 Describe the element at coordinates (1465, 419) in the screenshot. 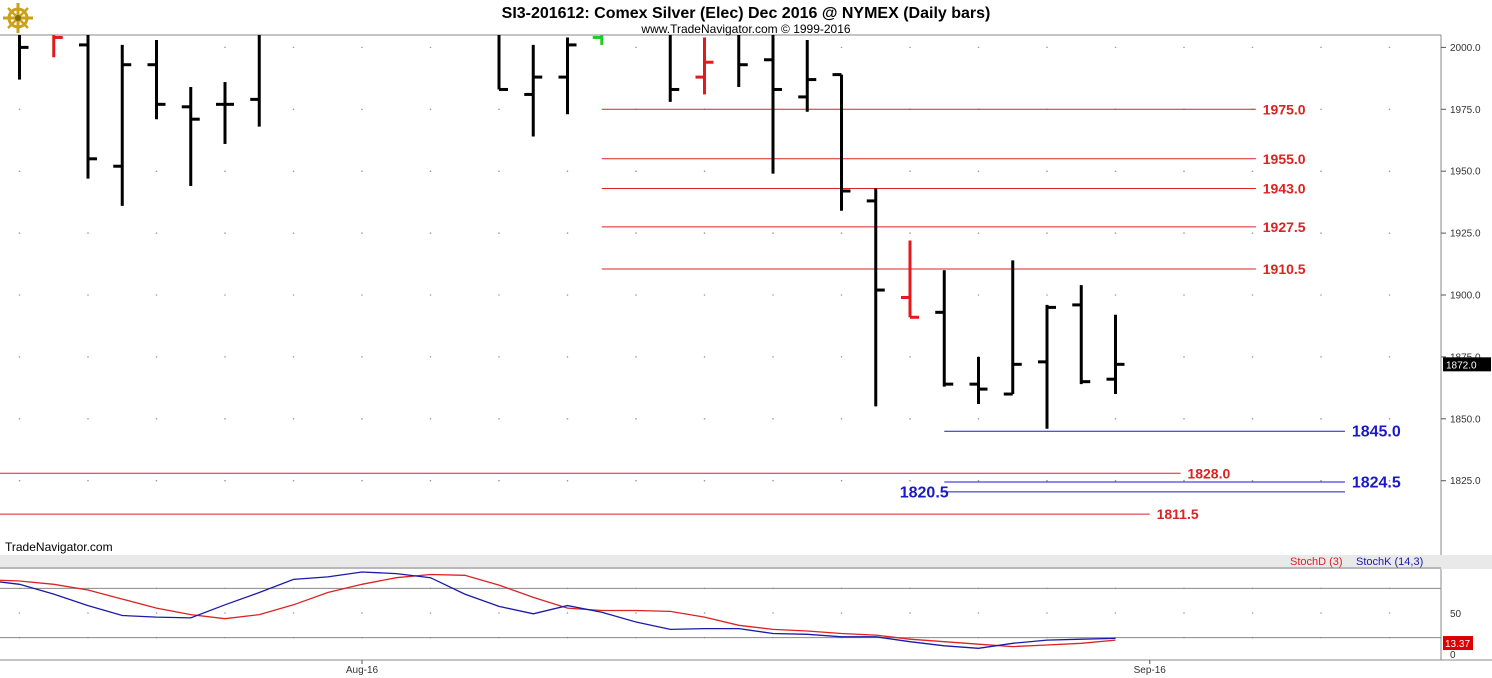

I see `y-tick-label: 1850.0` at that location.